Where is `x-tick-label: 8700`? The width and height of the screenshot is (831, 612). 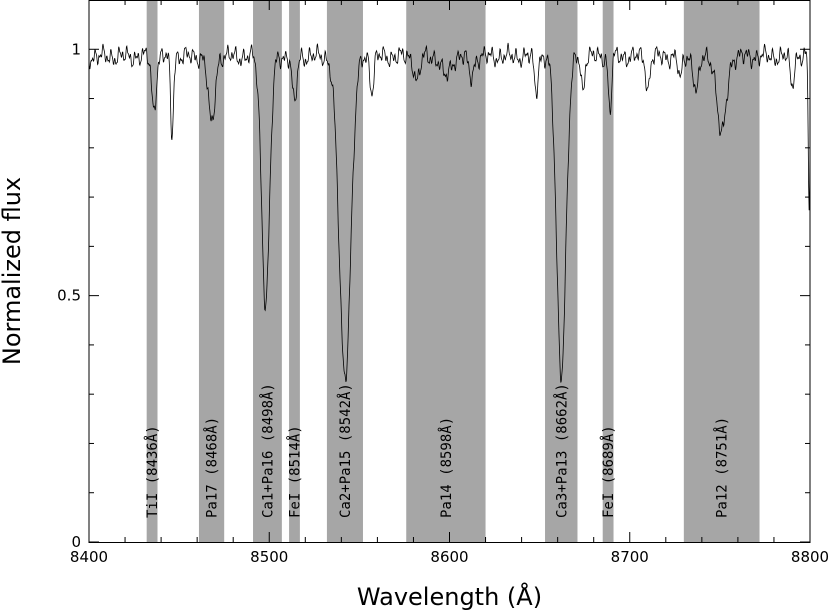
x-tick-label: 8700 is located at coordinates (630, 557).